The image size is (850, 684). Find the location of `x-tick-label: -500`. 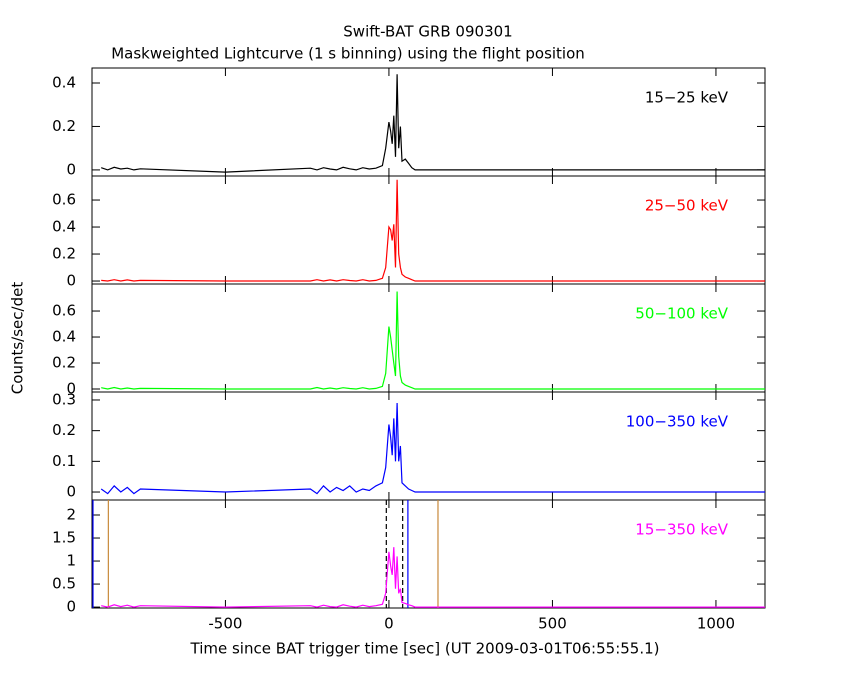

x-tick-label: -500 is located at coordinates (225, 624).